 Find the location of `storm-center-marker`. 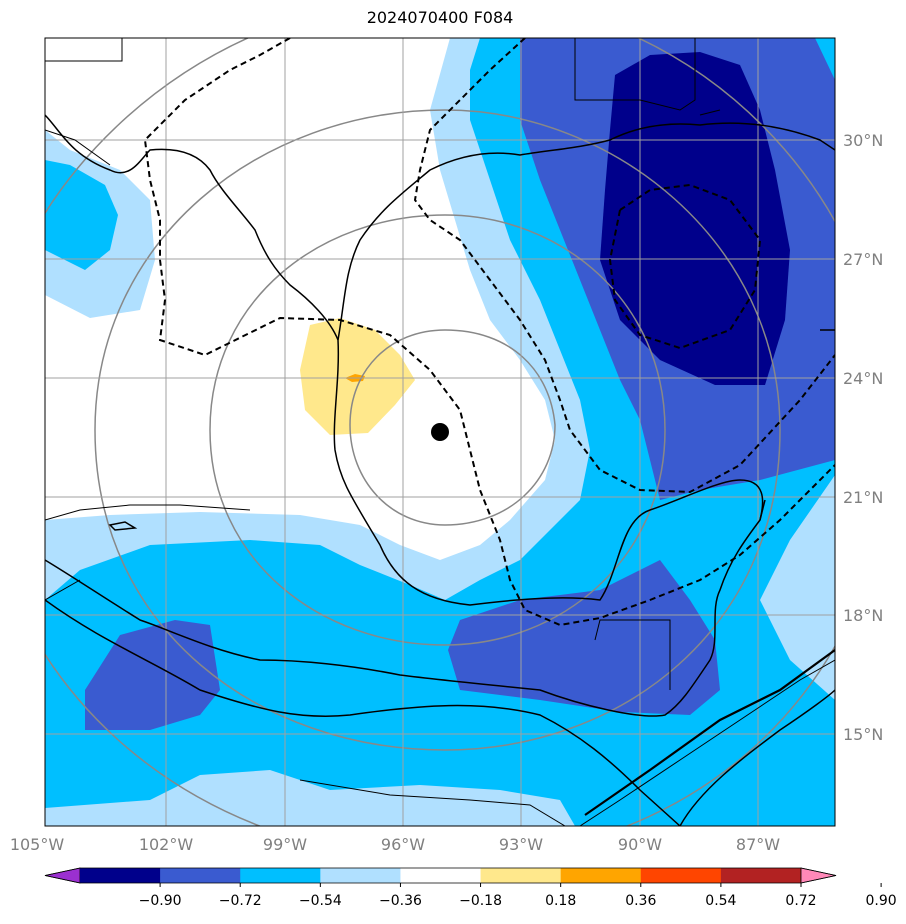

storm-center-marker is located at coordinates (440, 432).